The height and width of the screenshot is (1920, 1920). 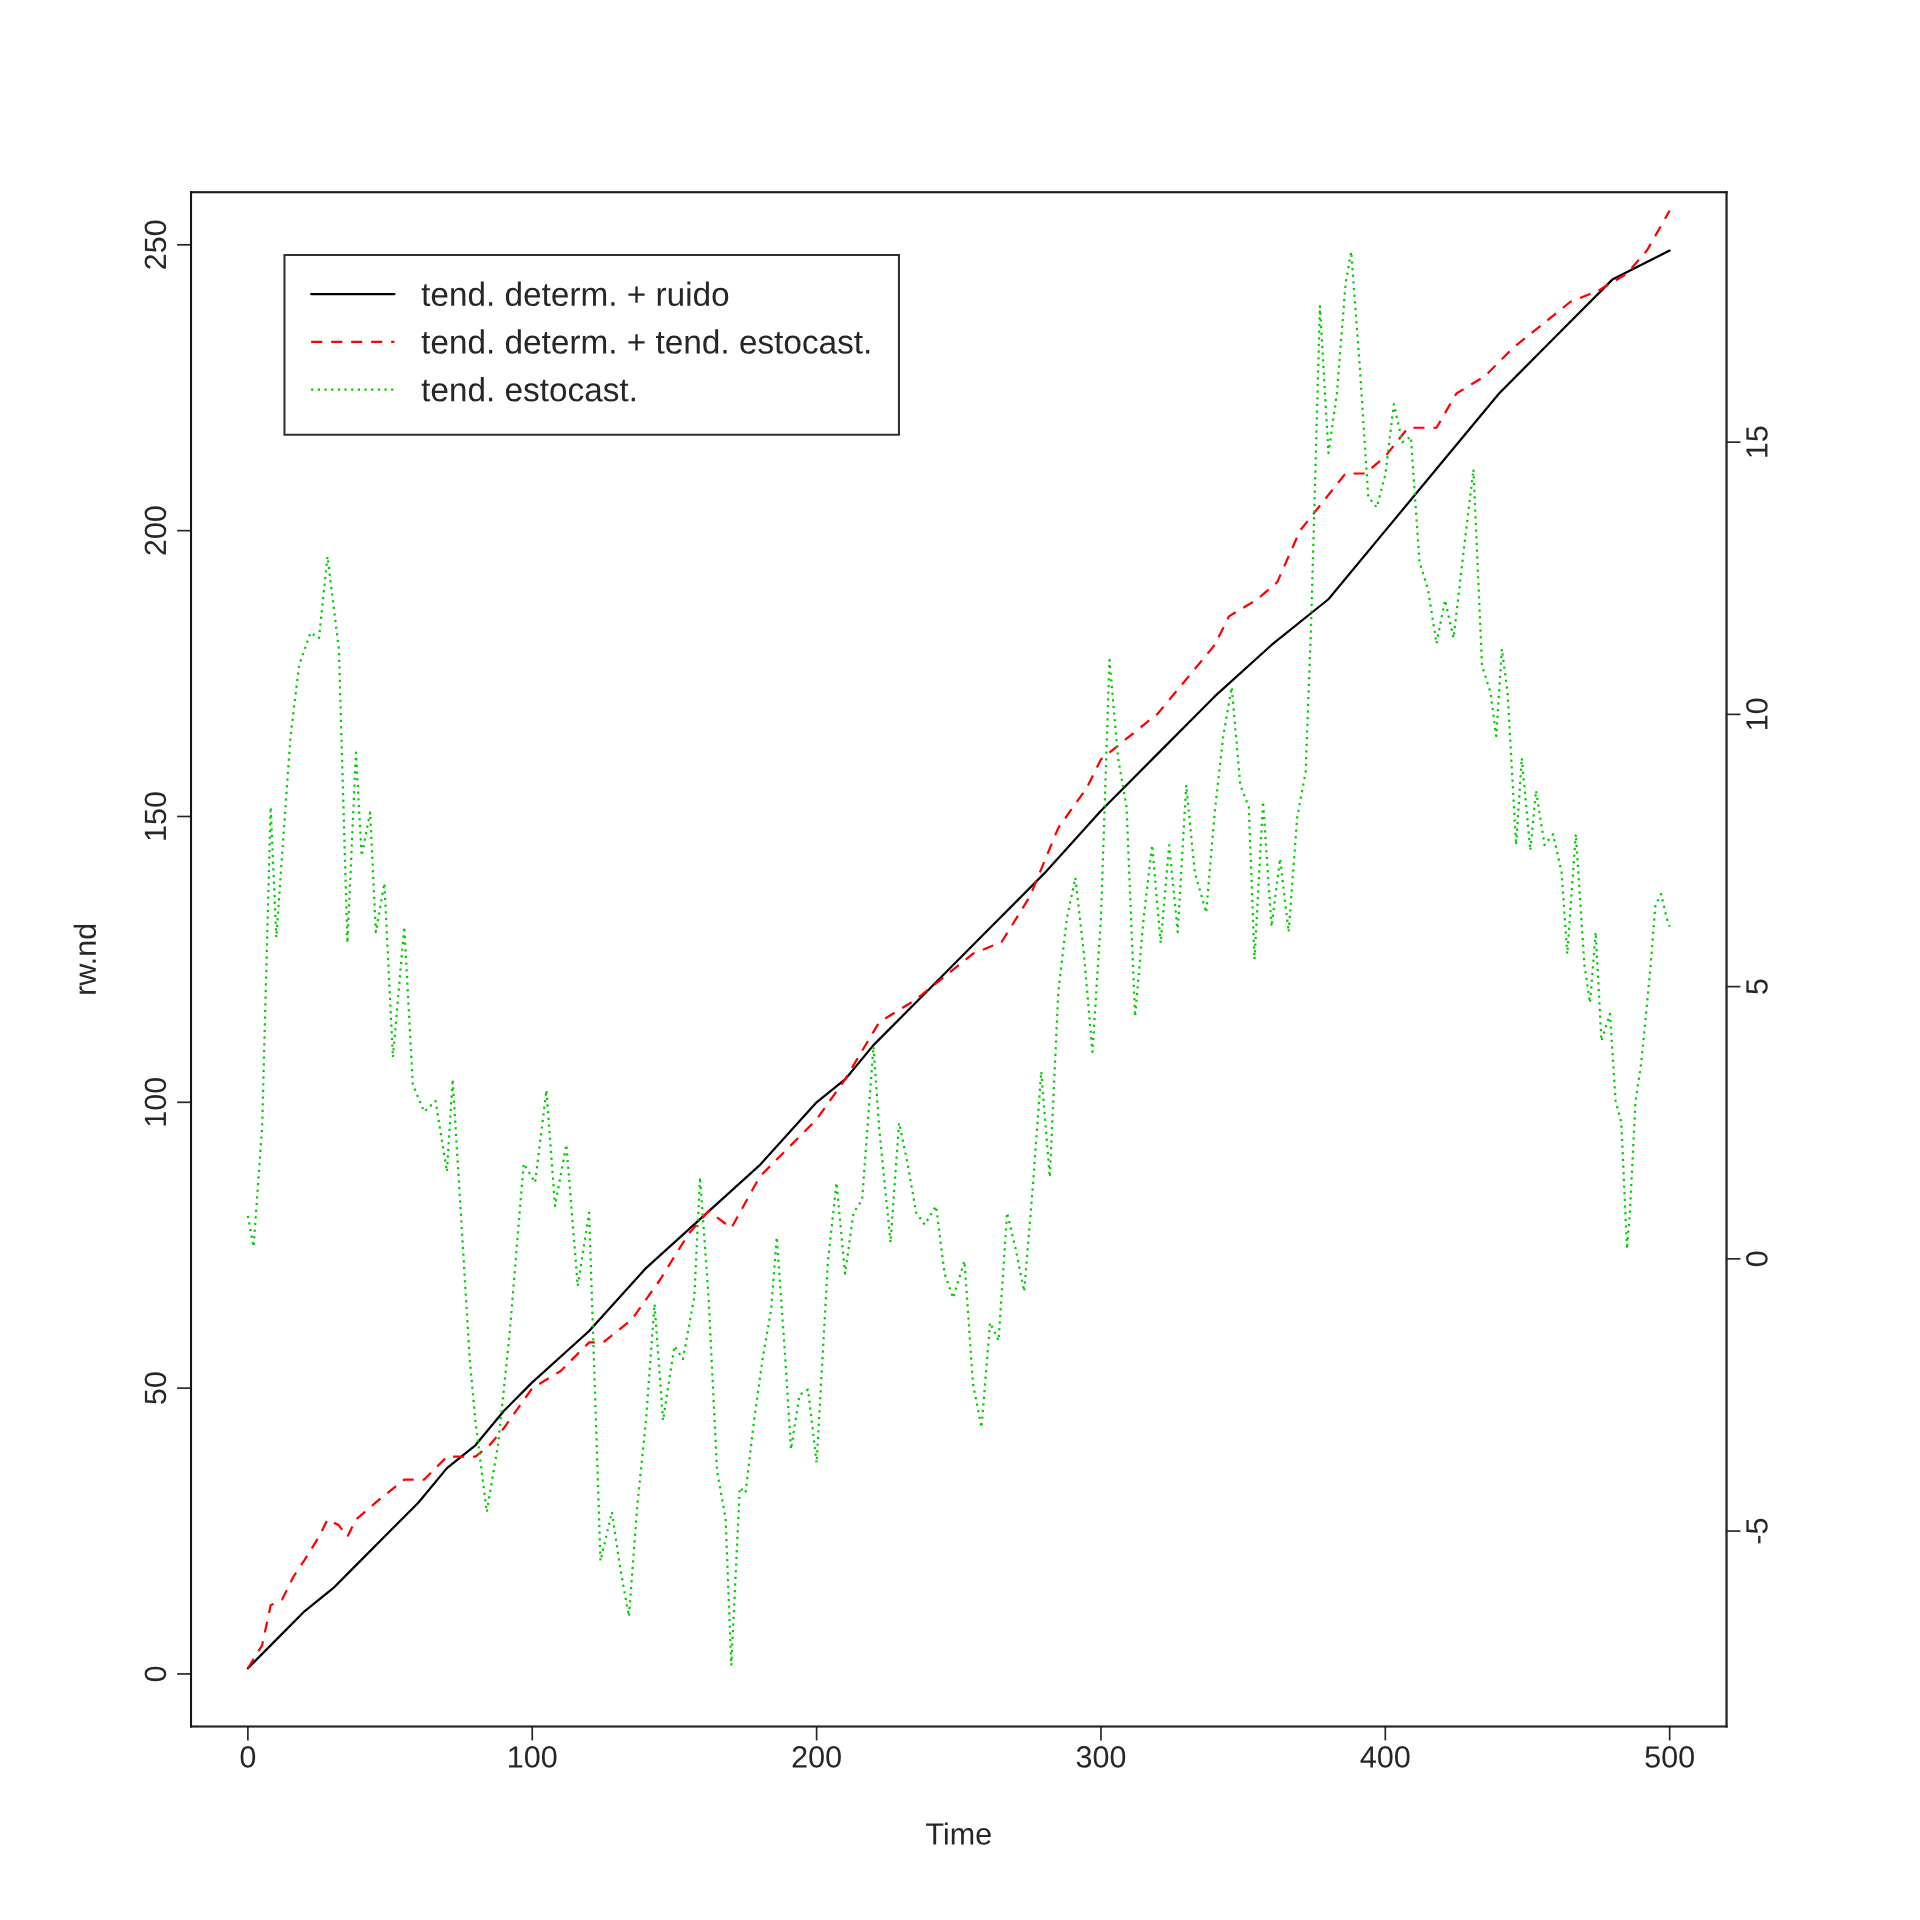 What do you see at coordinates (1669, 1757) in the screenshot?
I see `x-tick-label: 500` at bounding box center [1669, 1757].